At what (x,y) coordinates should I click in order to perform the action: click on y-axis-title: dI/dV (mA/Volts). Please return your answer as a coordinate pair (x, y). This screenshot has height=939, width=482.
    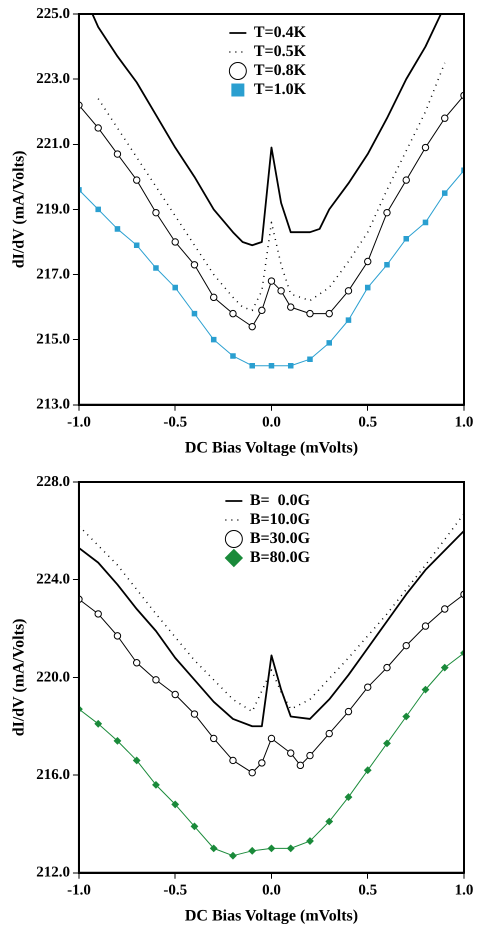
    Looking at the image, I should click on (19, 209).